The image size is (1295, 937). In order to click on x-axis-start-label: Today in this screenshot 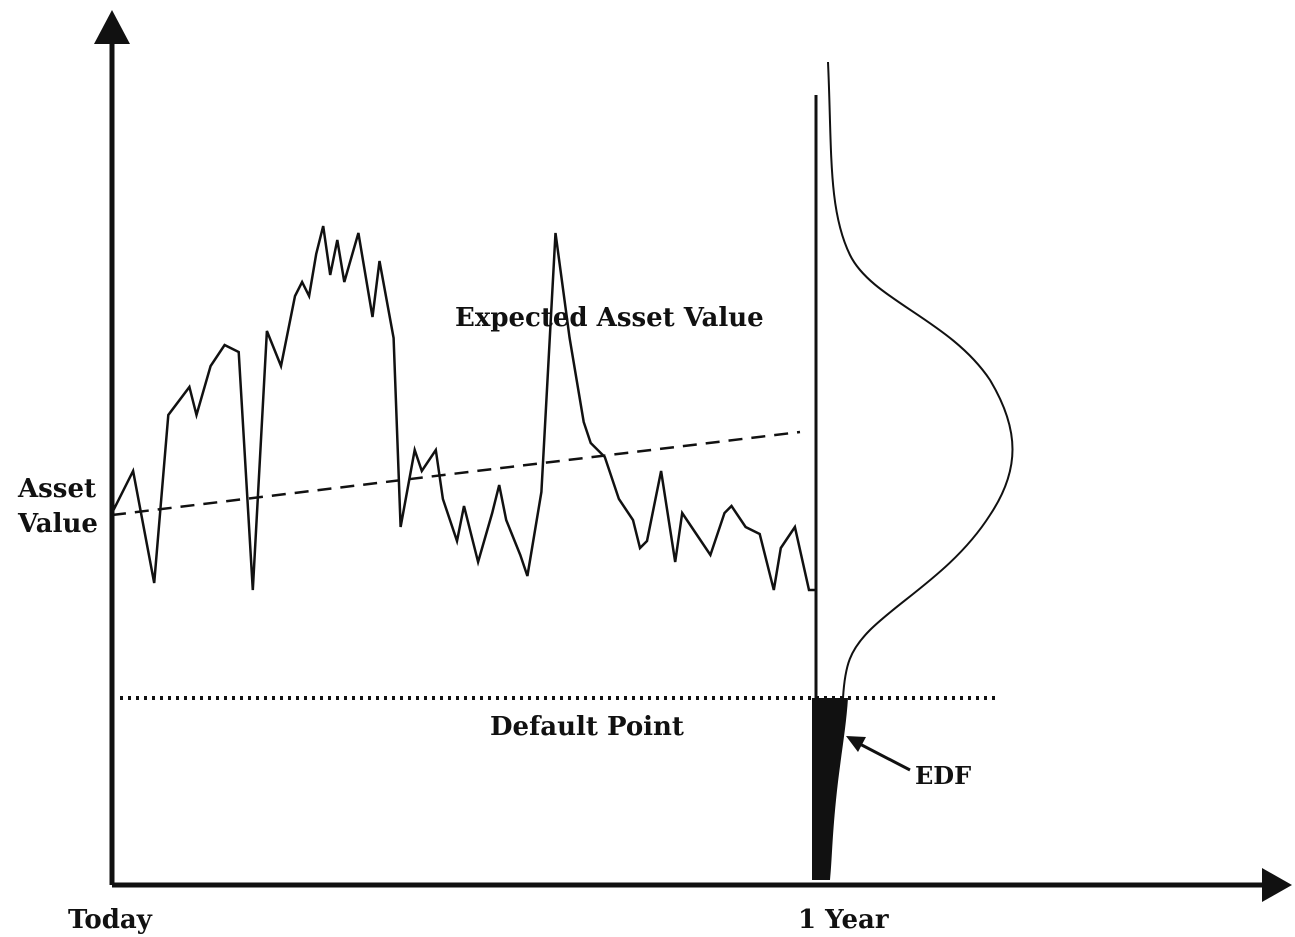, I will do `click(110, 920)`.